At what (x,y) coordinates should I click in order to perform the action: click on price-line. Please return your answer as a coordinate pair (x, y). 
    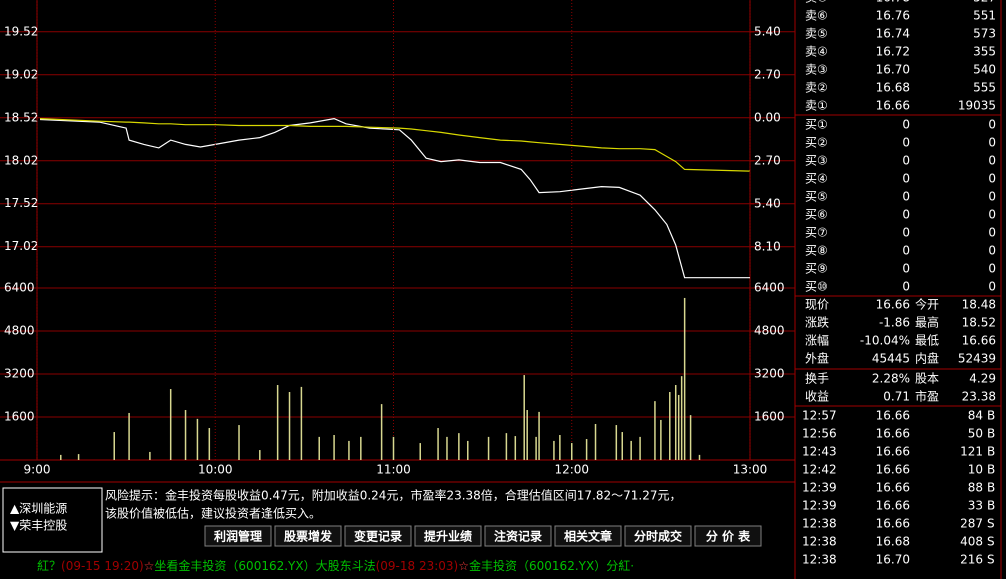
    Looking at the image, I should click on (395, 145).